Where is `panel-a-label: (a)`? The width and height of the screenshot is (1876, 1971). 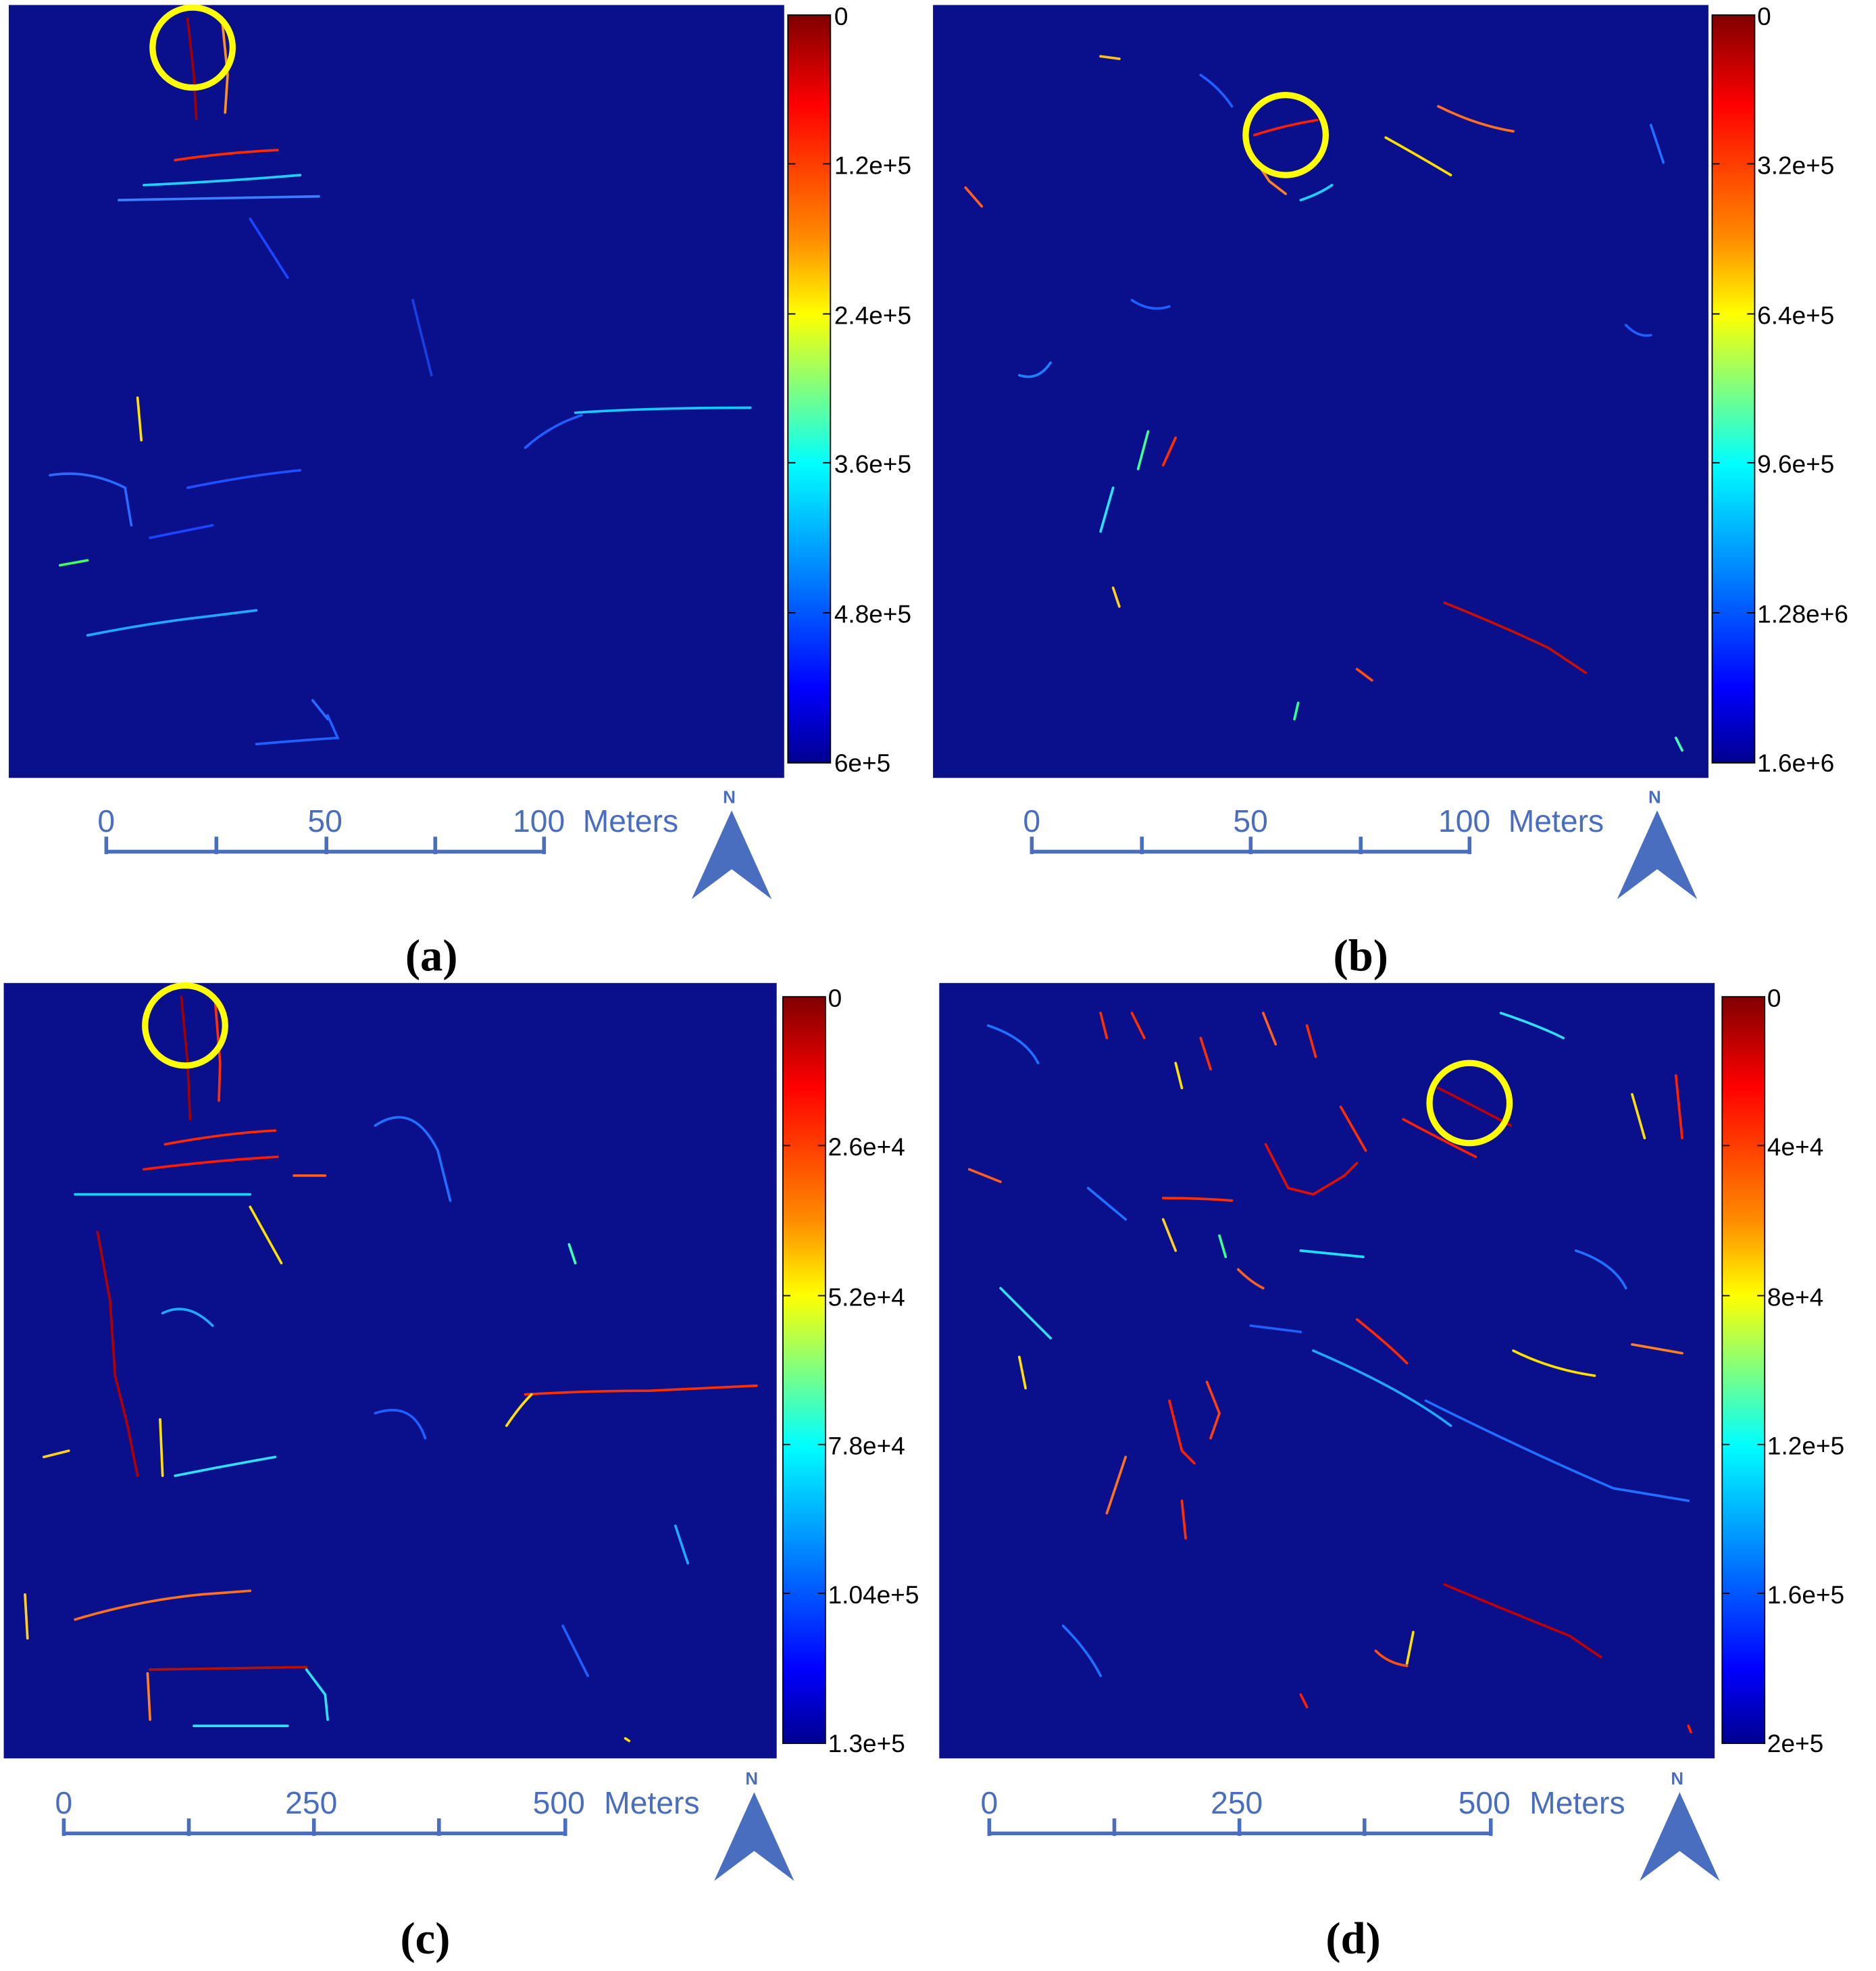 panel-a-label: (a) is located at coordinates (431, 955).